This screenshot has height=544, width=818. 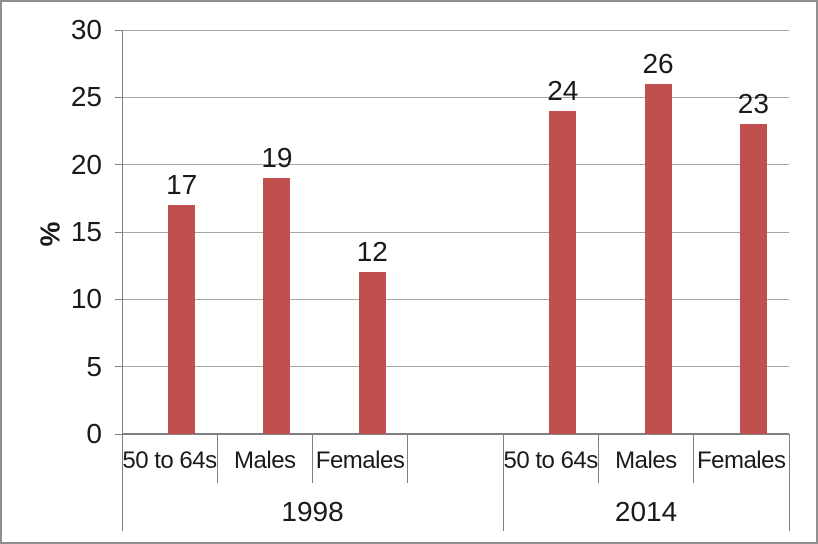 What do you see at coordinates (312, 511) in the screenshot?
I see `group-label: 1998` at bounding box center [312, 511].